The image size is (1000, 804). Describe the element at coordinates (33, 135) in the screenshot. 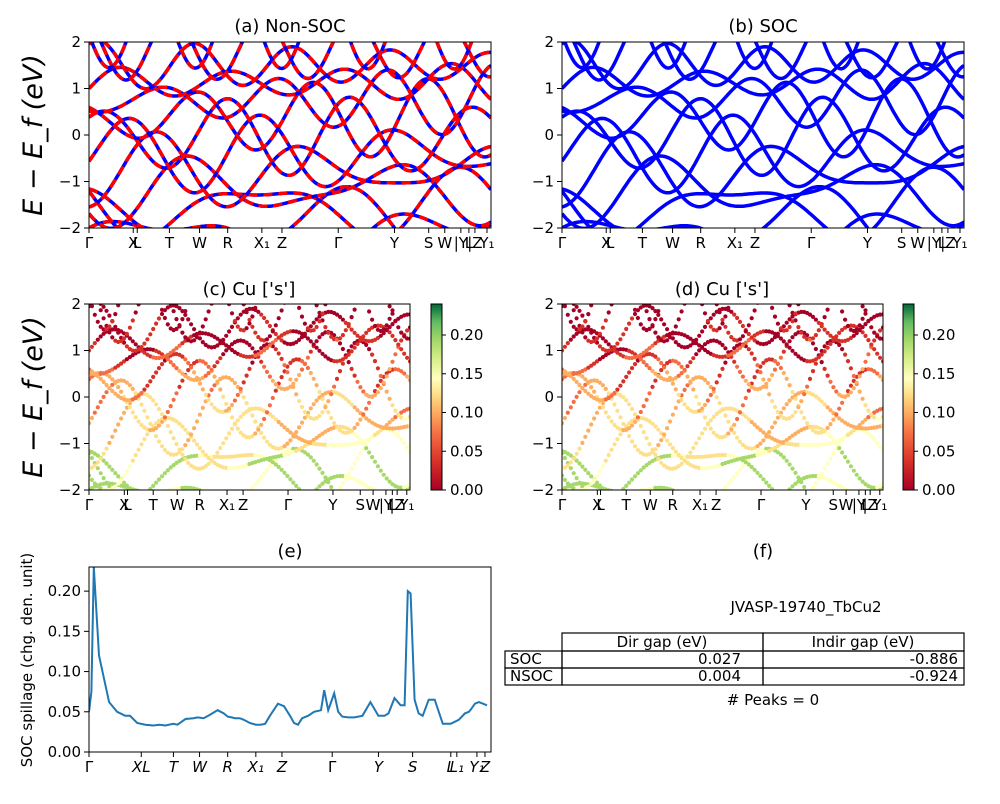

I see `panel-a-ylabel: E − E_f (eV)` at that location.